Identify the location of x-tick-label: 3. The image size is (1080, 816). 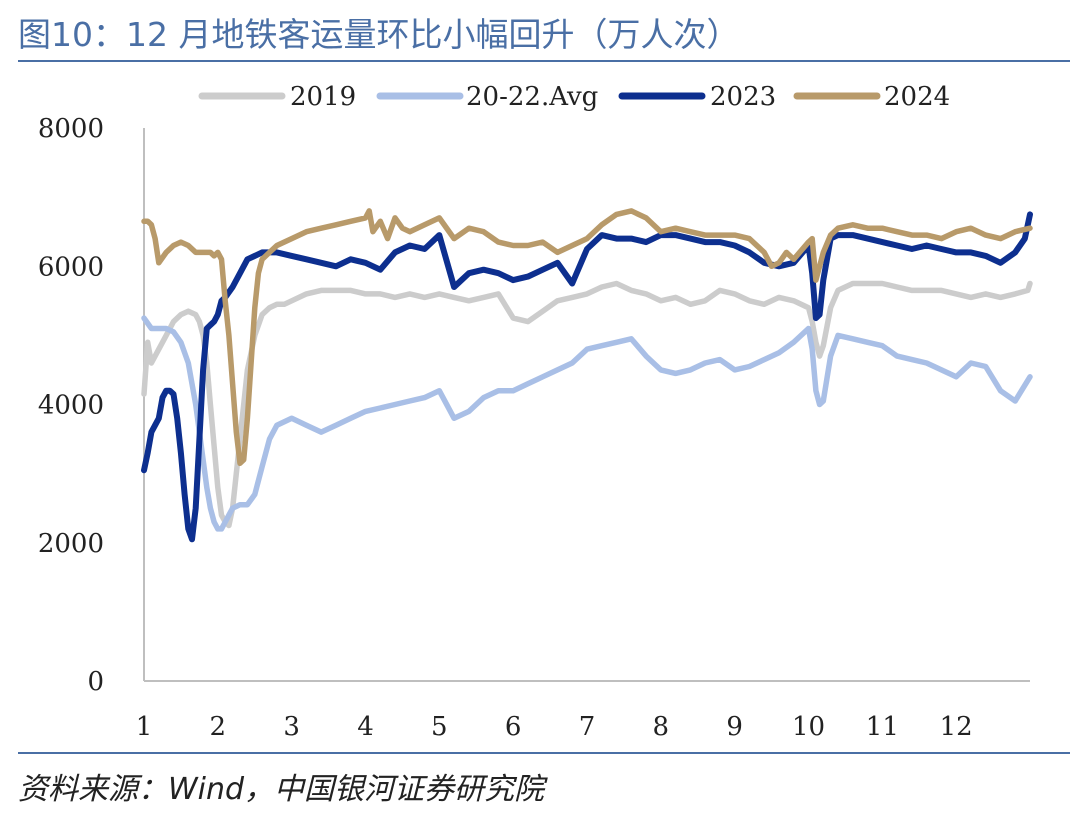
(291, 727).